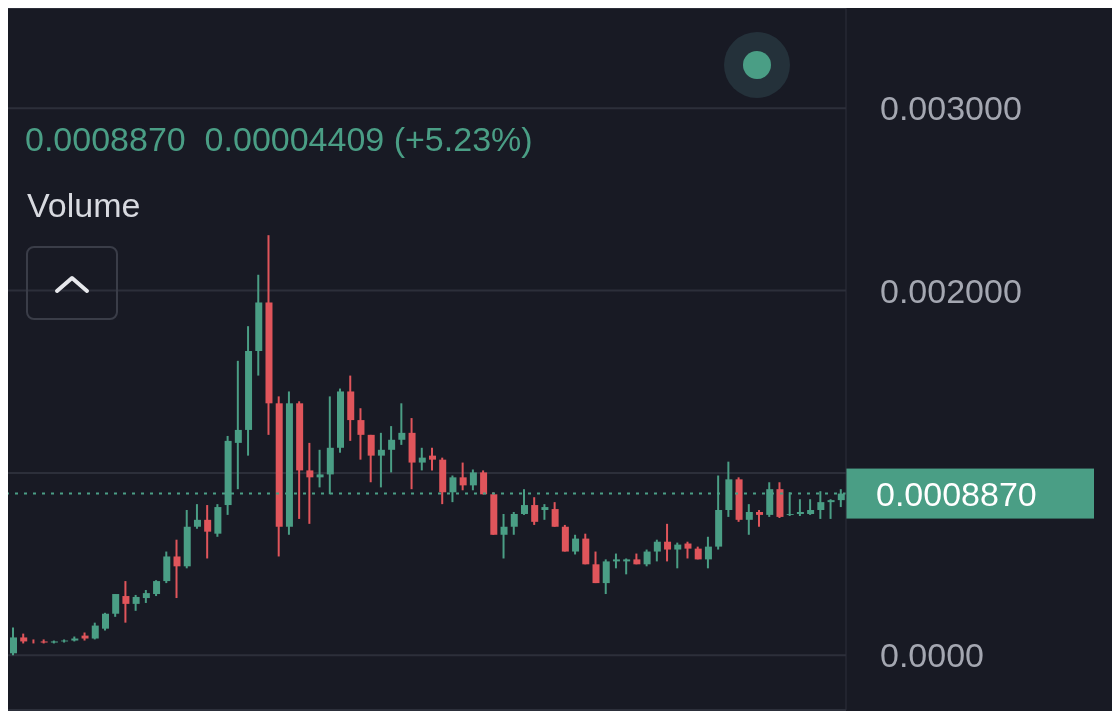 Image resolution: width=1120 pixels, height=711 pixels. Describe the element at coordinates (956, 493) in the screenshot. I see `ref-line-label: 0.0008870` at that location.